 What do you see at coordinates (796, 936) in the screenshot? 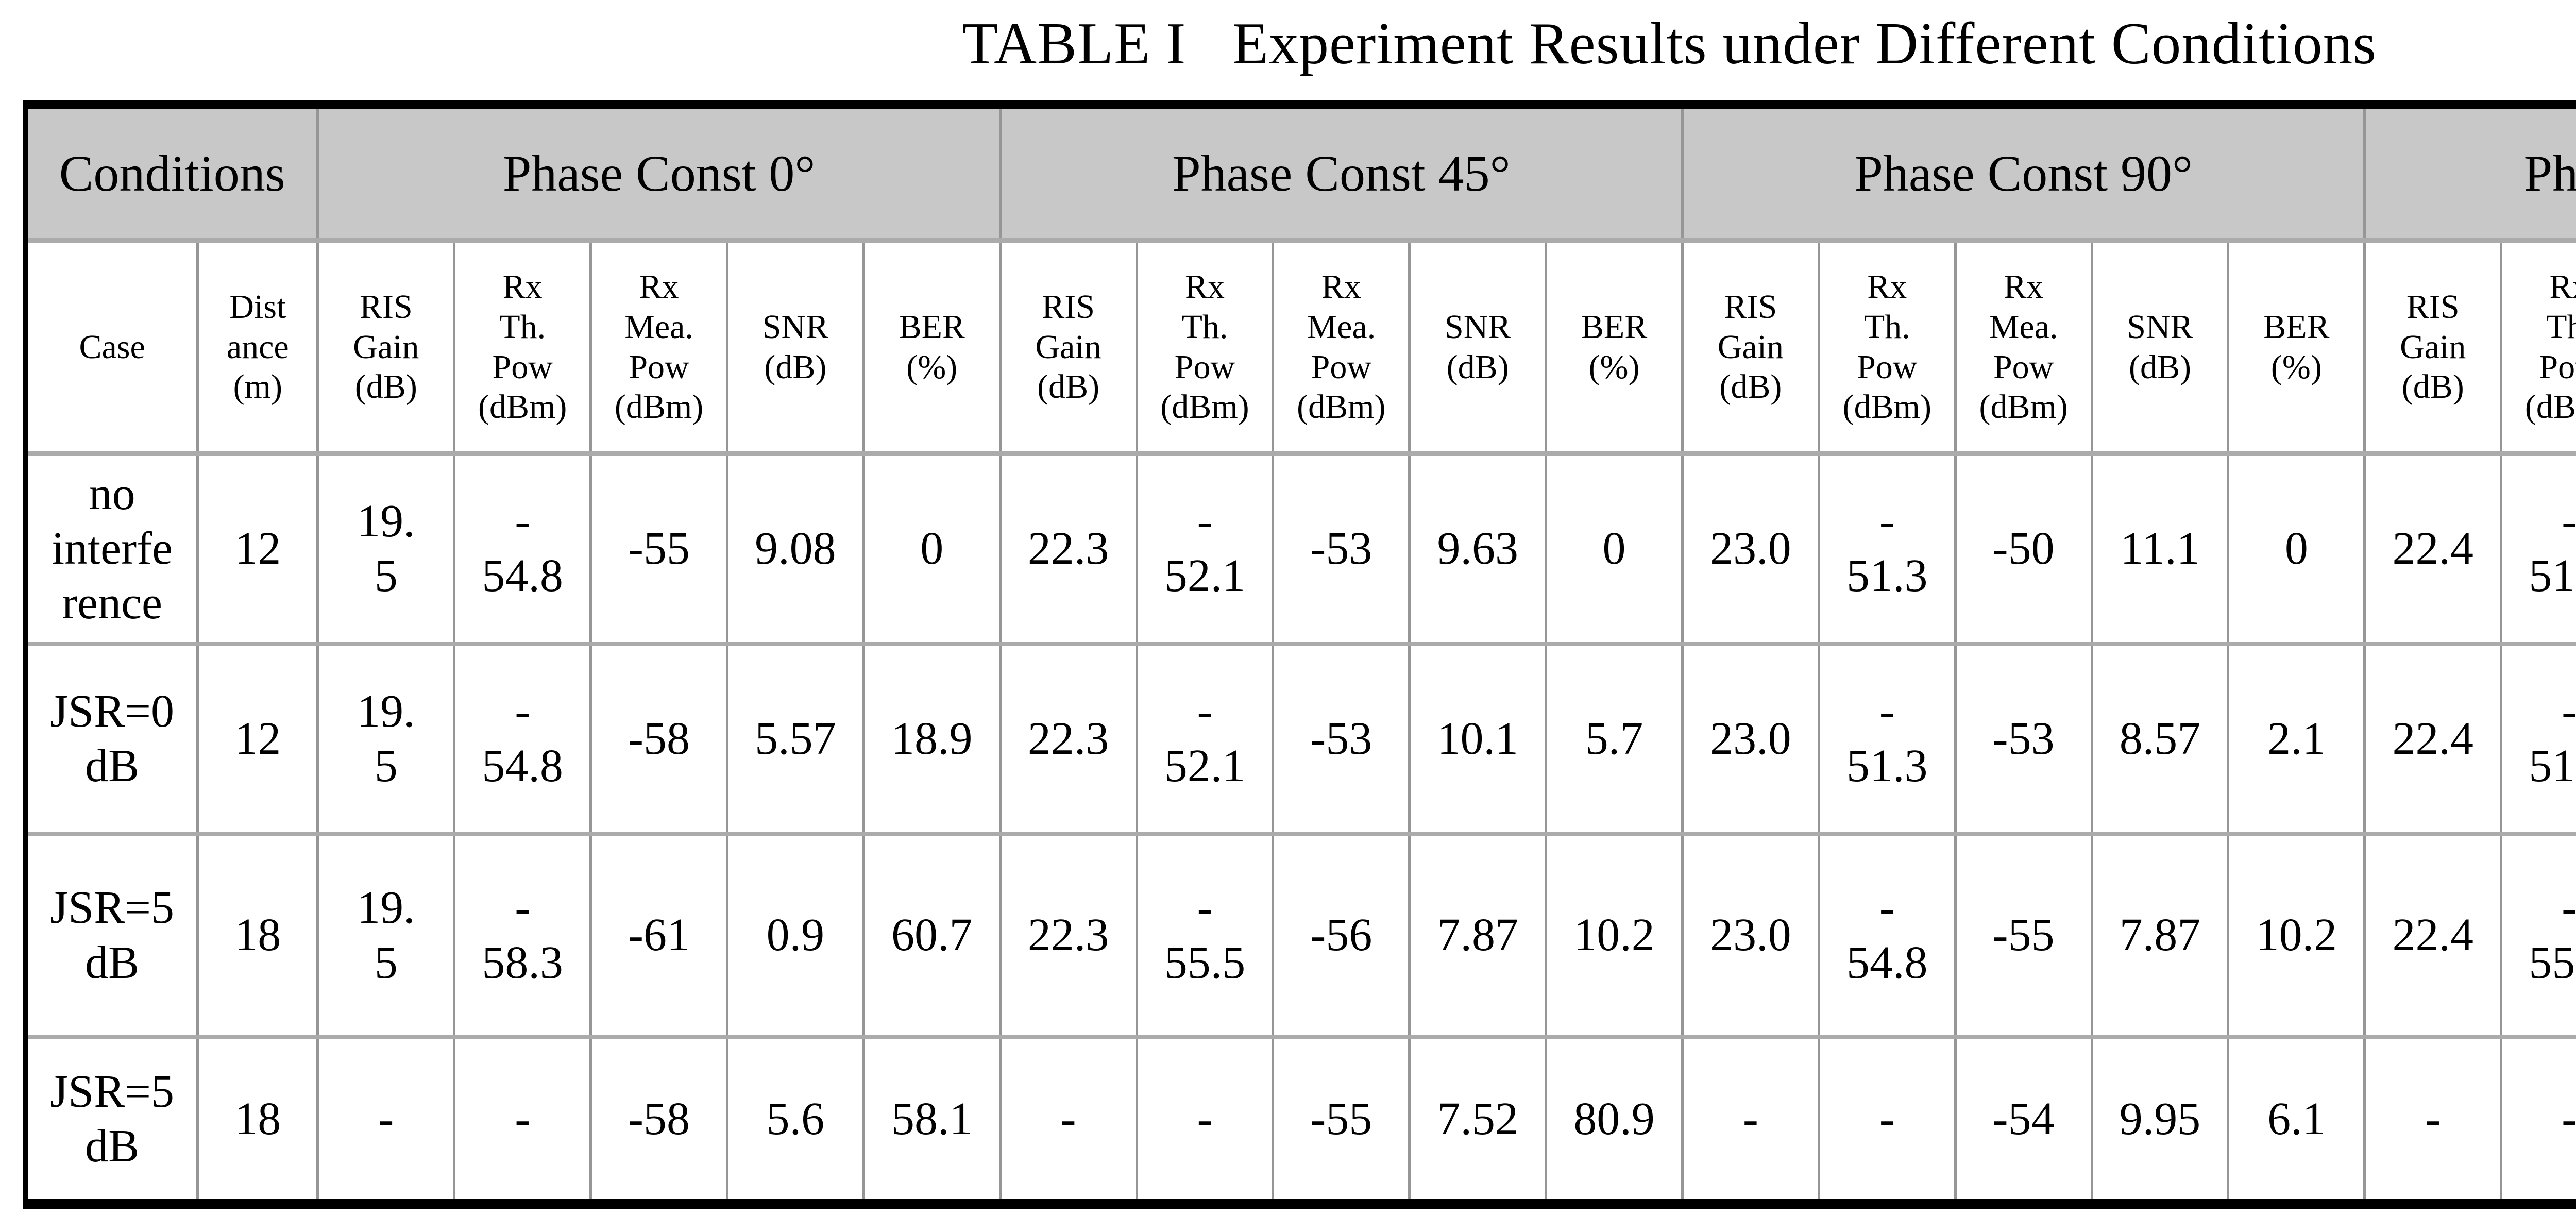
I see `data-cell: 0.9` at bounding box center [796, 936].